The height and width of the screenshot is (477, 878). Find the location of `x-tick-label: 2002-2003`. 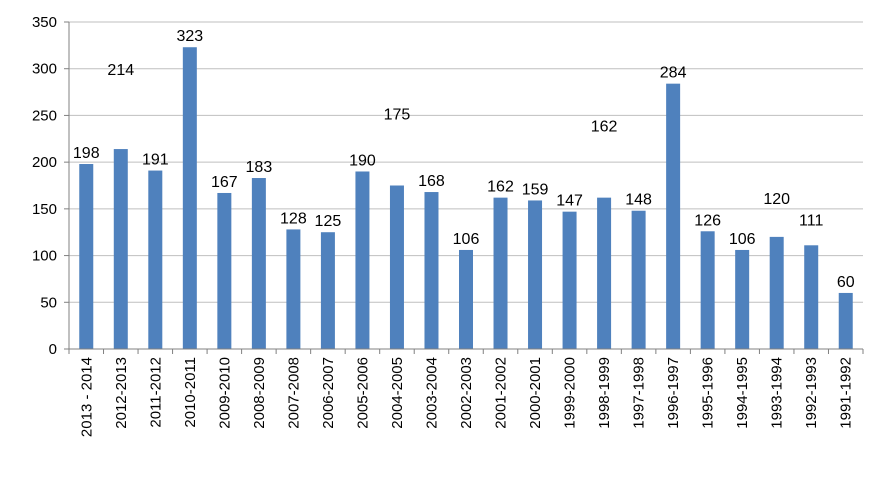

x-tick-label: 2002-2003 is located at coordinates (466, 393).